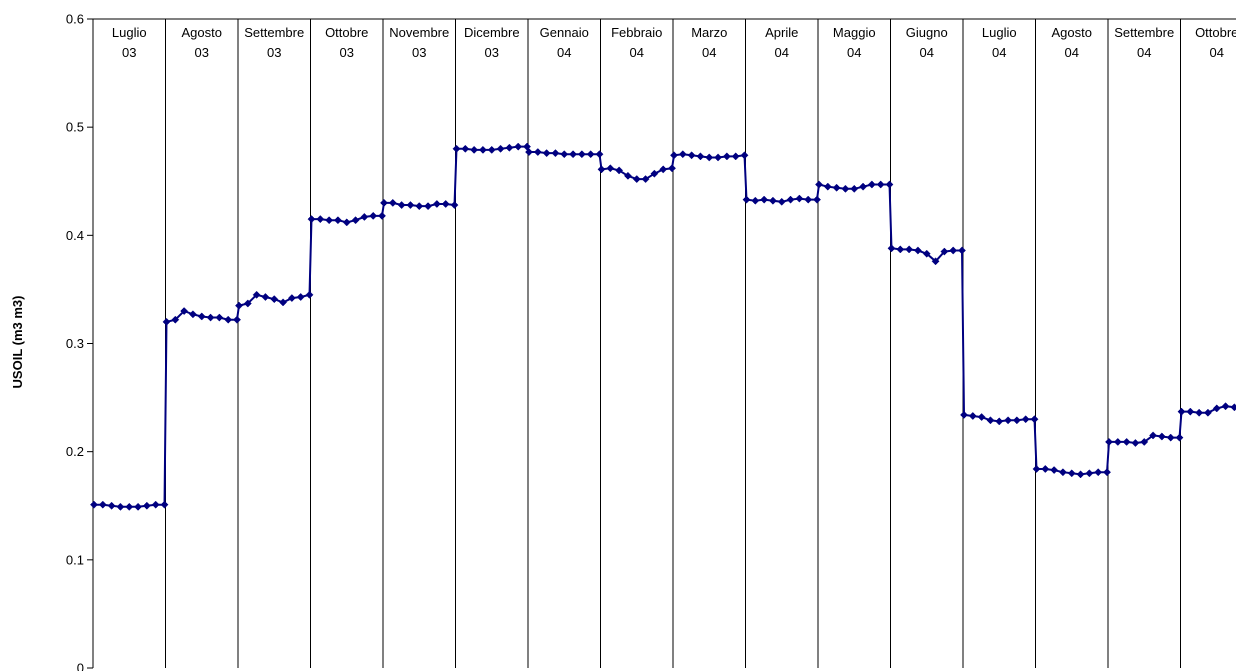  What do you see at coordinates (781, 32) in the screenshot?
I see `month-label-name: Aprile` at bounding box center [781, 32].